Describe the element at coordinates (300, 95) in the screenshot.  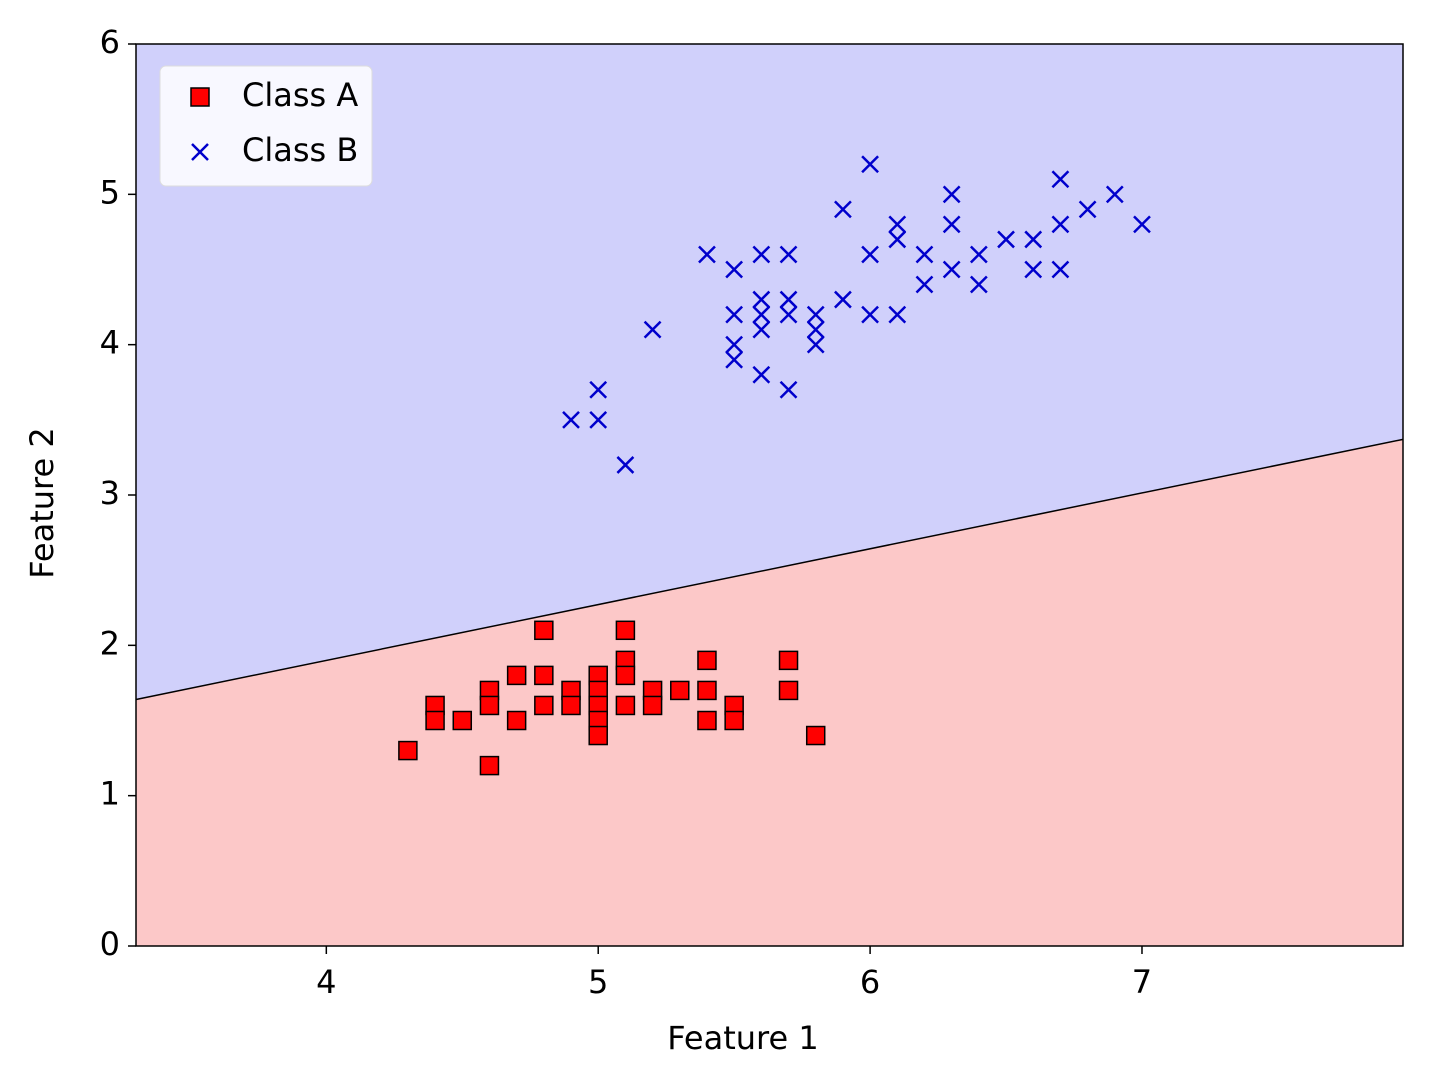
I see `legend-label: Class A` at that location.